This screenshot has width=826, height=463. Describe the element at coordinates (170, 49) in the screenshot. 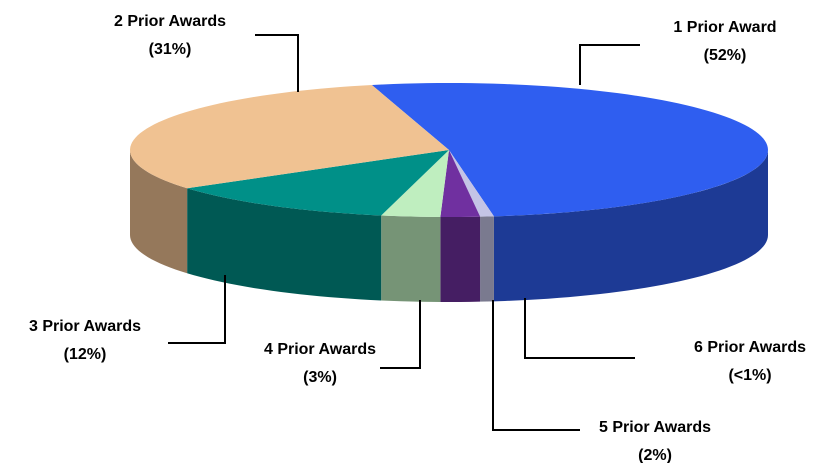

I see `slice-value-label: (31%)` at that location.